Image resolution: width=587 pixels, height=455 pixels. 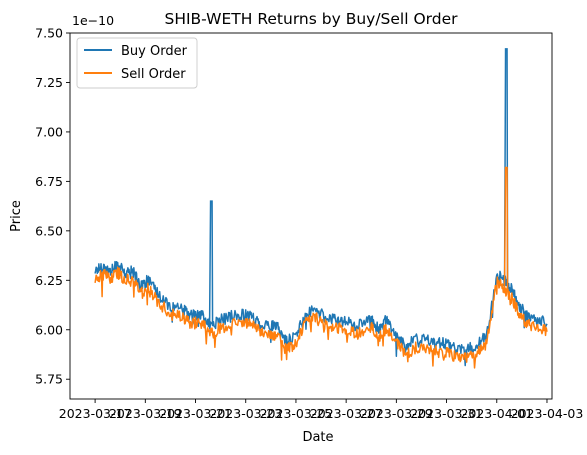 What do you see at coordinates (154, 51) in the screenshot?
I see `legend-label-buy: Buy Order` at bounding box center [154, 51].